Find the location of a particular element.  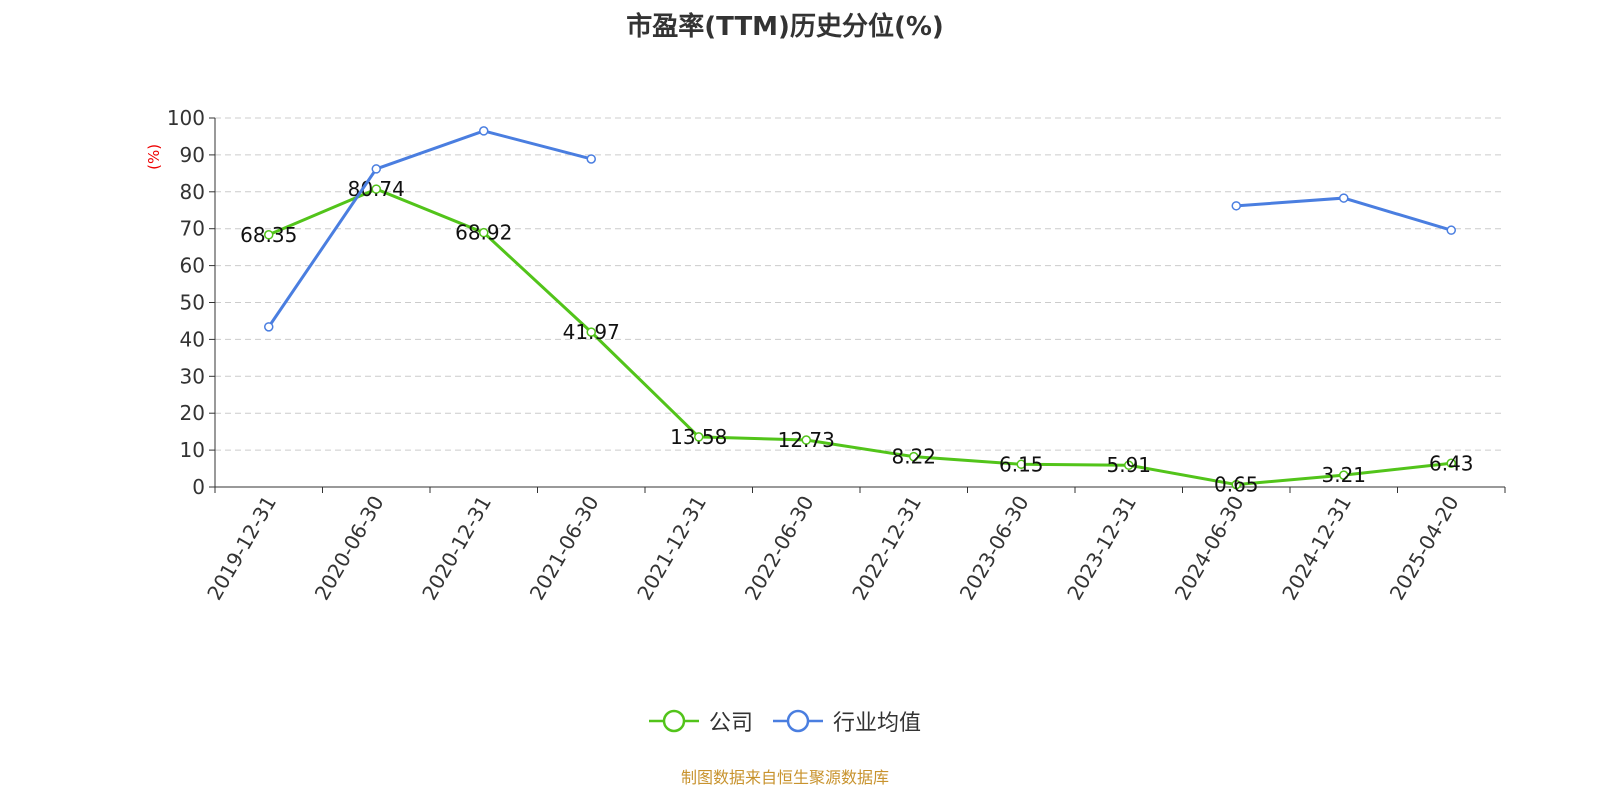

x-tick-label: 2021-12-31 is located at coordinates (671, 548).